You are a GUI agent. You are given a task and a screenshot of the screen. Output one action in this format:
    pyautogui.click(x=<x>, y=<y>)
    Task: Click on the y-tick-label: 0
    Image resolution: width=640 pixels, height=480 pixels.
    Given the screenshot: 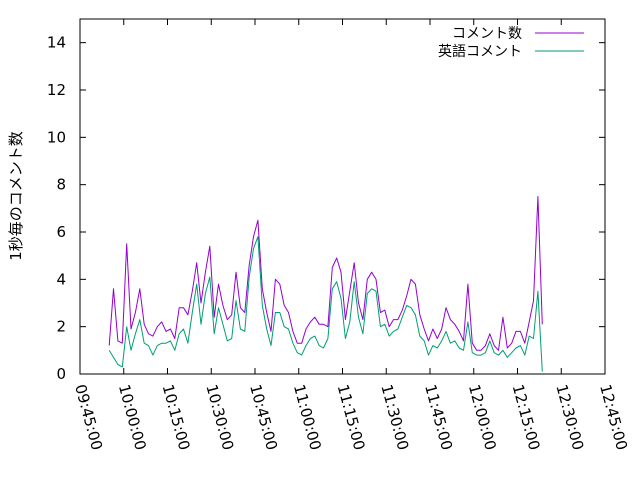 What is the action you would take?
    pyautogui.click(x=61, y=374)
    